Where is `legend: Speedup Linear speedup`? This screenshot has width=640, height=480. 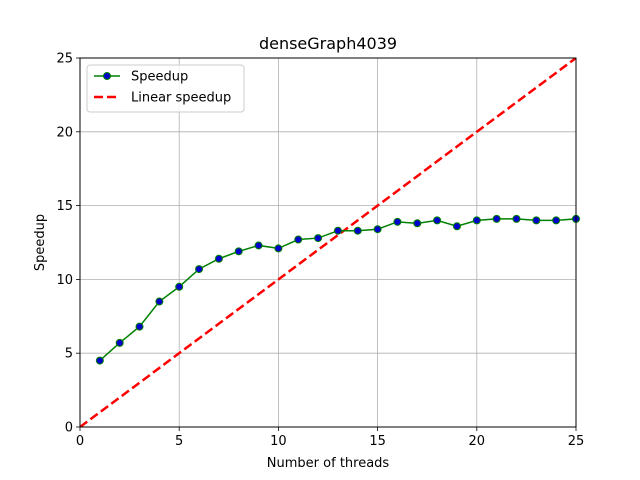 legend: Speedup Linear speedup is located at coordinates (165, 88).